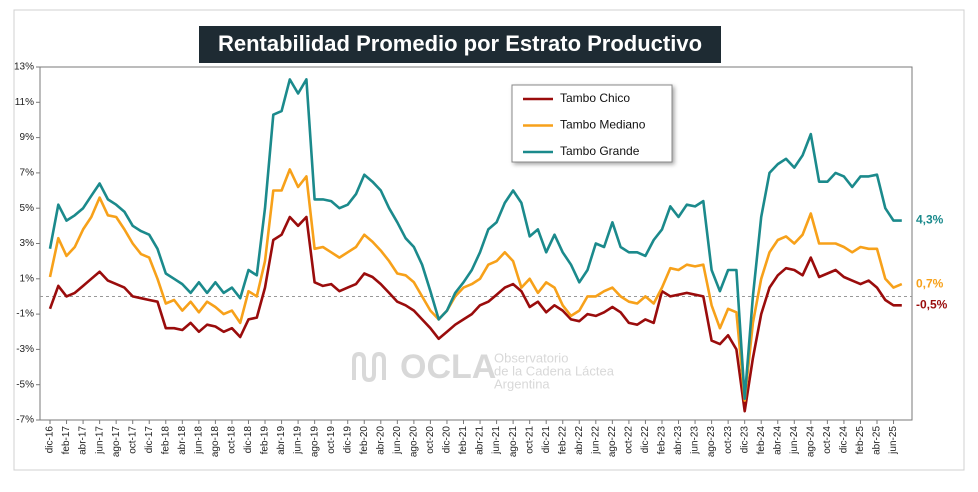  I want to click on x-tick-label: oct-24, so click(827, 440).